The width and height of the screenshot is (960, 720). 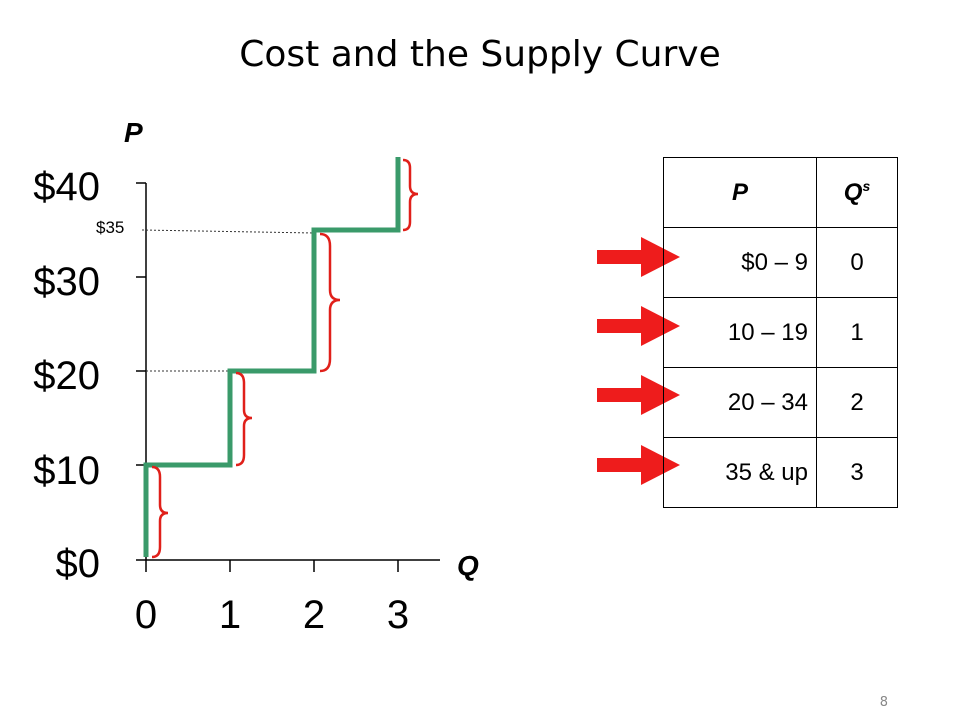 I want to click on header-quantity-supplied: Qs, so click(x=857, y=192).